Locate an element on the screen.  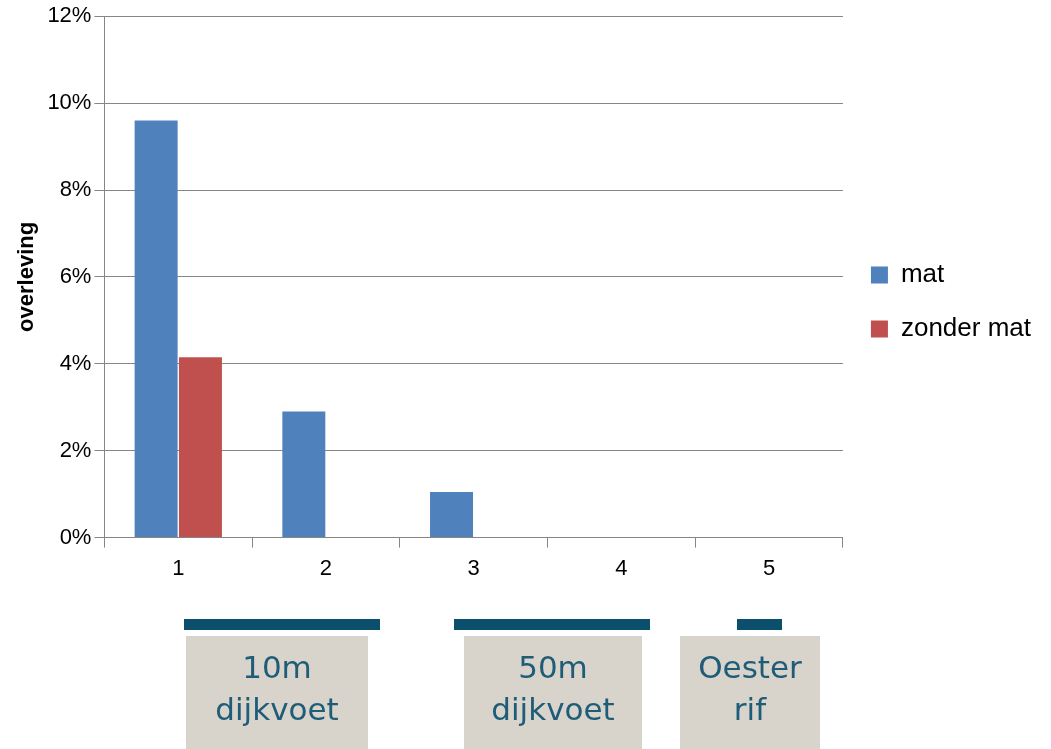
text: 10m dijkvoet is located at coordinates (277, 692).